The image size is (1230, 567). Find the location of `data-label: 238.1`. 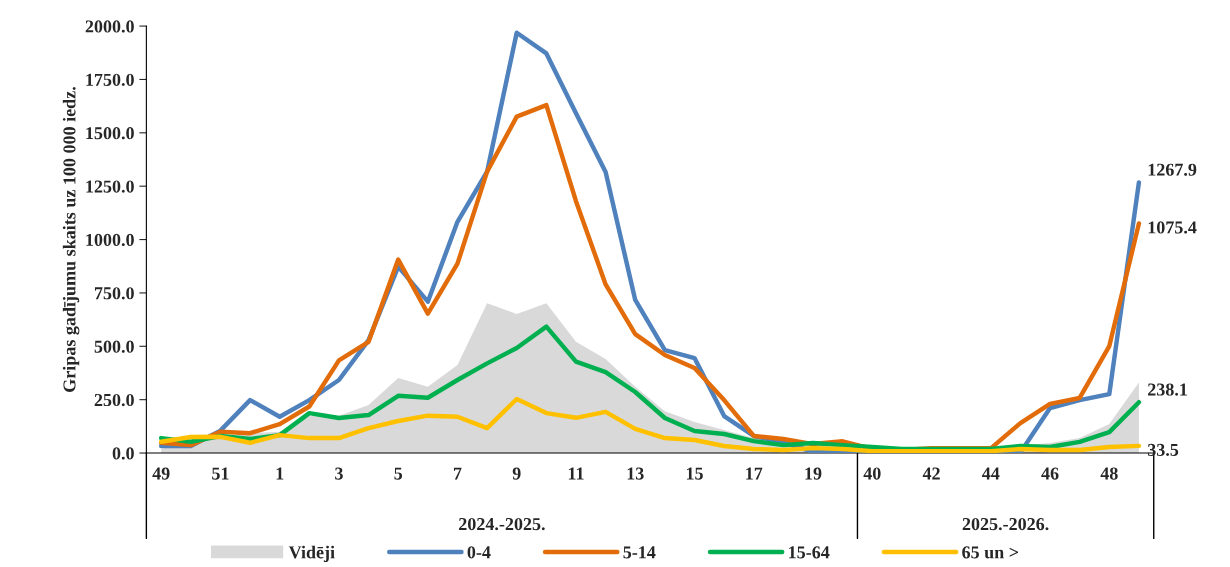

data-label: 238.1 is located at coordinates (1167, 389).